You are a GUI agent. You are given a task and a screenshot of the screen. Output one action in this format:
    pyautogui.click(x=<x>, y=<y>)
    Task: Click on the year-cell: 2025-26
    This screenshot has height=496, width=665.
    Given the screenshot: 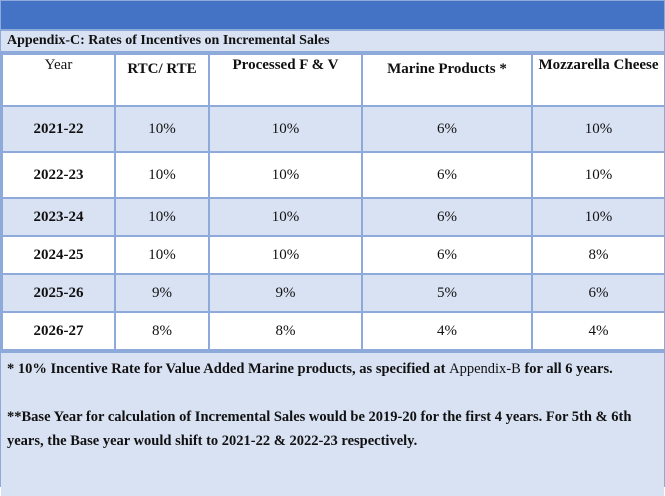 What is the action you would take?
    pyautogui.click(x=58, y=293)
    